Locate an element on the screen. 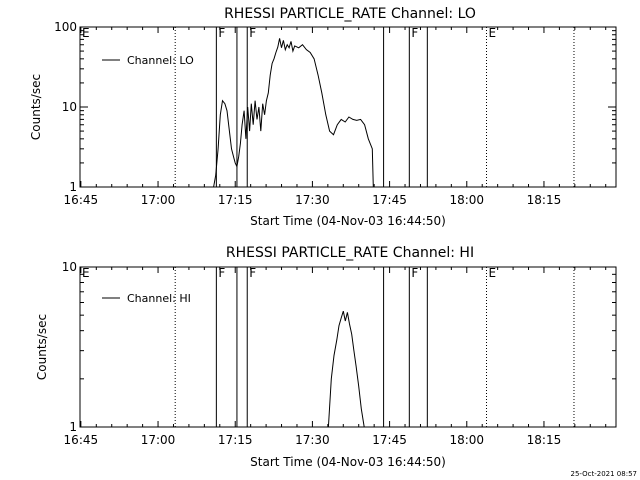 The width and height of the screenshot is (640, 480). legend-hi: Channel: HI is located at coordinates (146, 298).